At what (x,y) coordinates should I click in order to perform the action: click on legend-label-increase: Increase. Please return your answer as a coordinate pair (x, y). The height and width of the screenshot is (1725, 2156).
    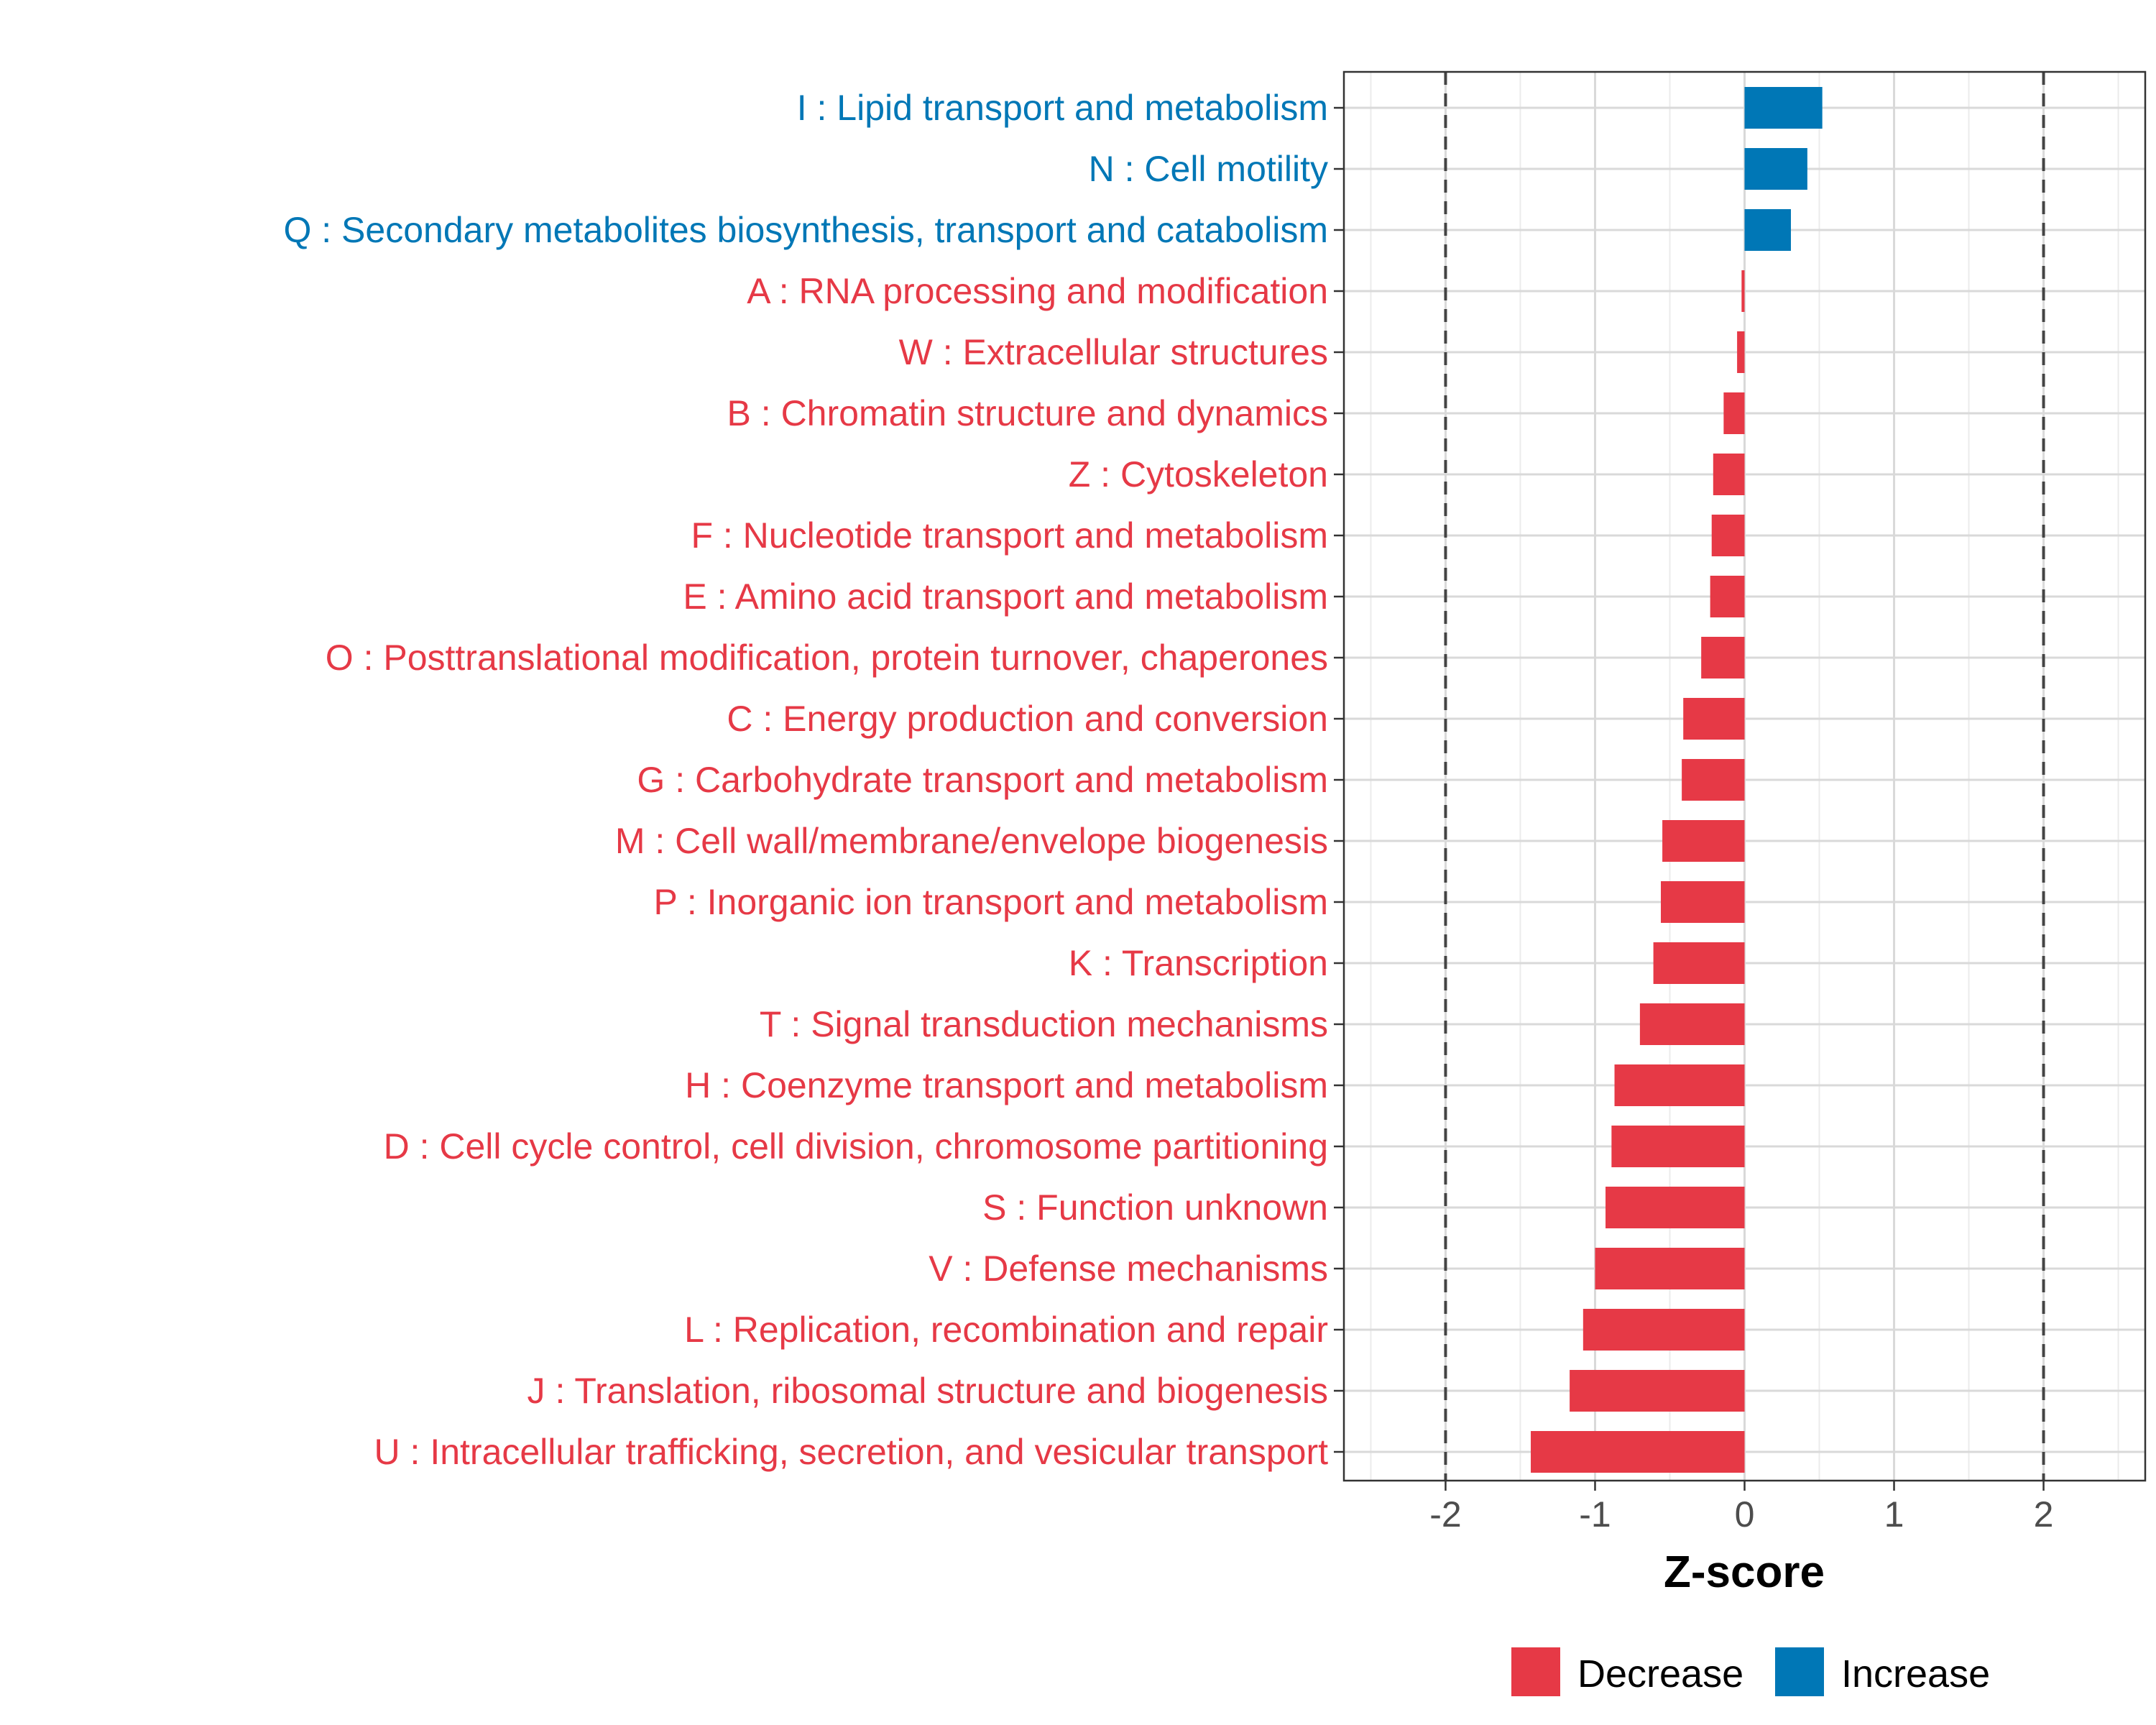
    Looking at the image, I should click on (1916, 1674).